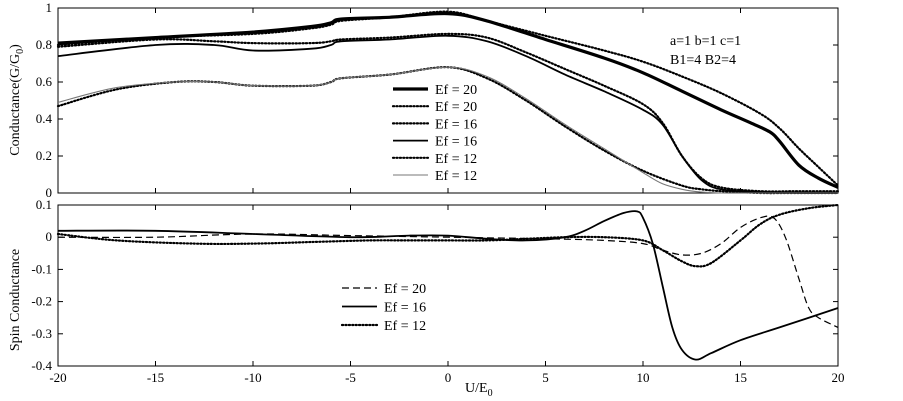 The width and height of the screenshot is (903, 401). What do you see at coordinates (15, 46) in the screenshot?
I see `conductance-y-axis-label-close: )` at bounding box center [15, 46].